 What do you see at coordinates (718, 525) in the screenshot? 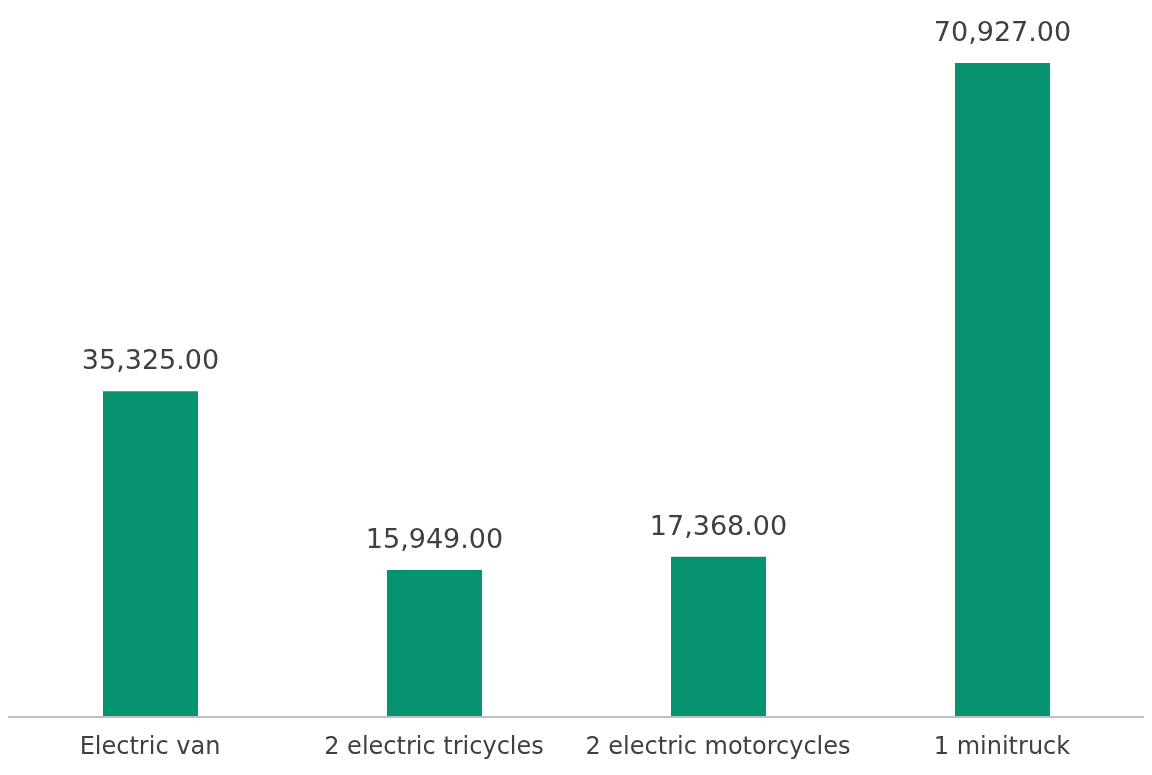
I see `data-label: 17,368.00` at bounding box center [718, 525].